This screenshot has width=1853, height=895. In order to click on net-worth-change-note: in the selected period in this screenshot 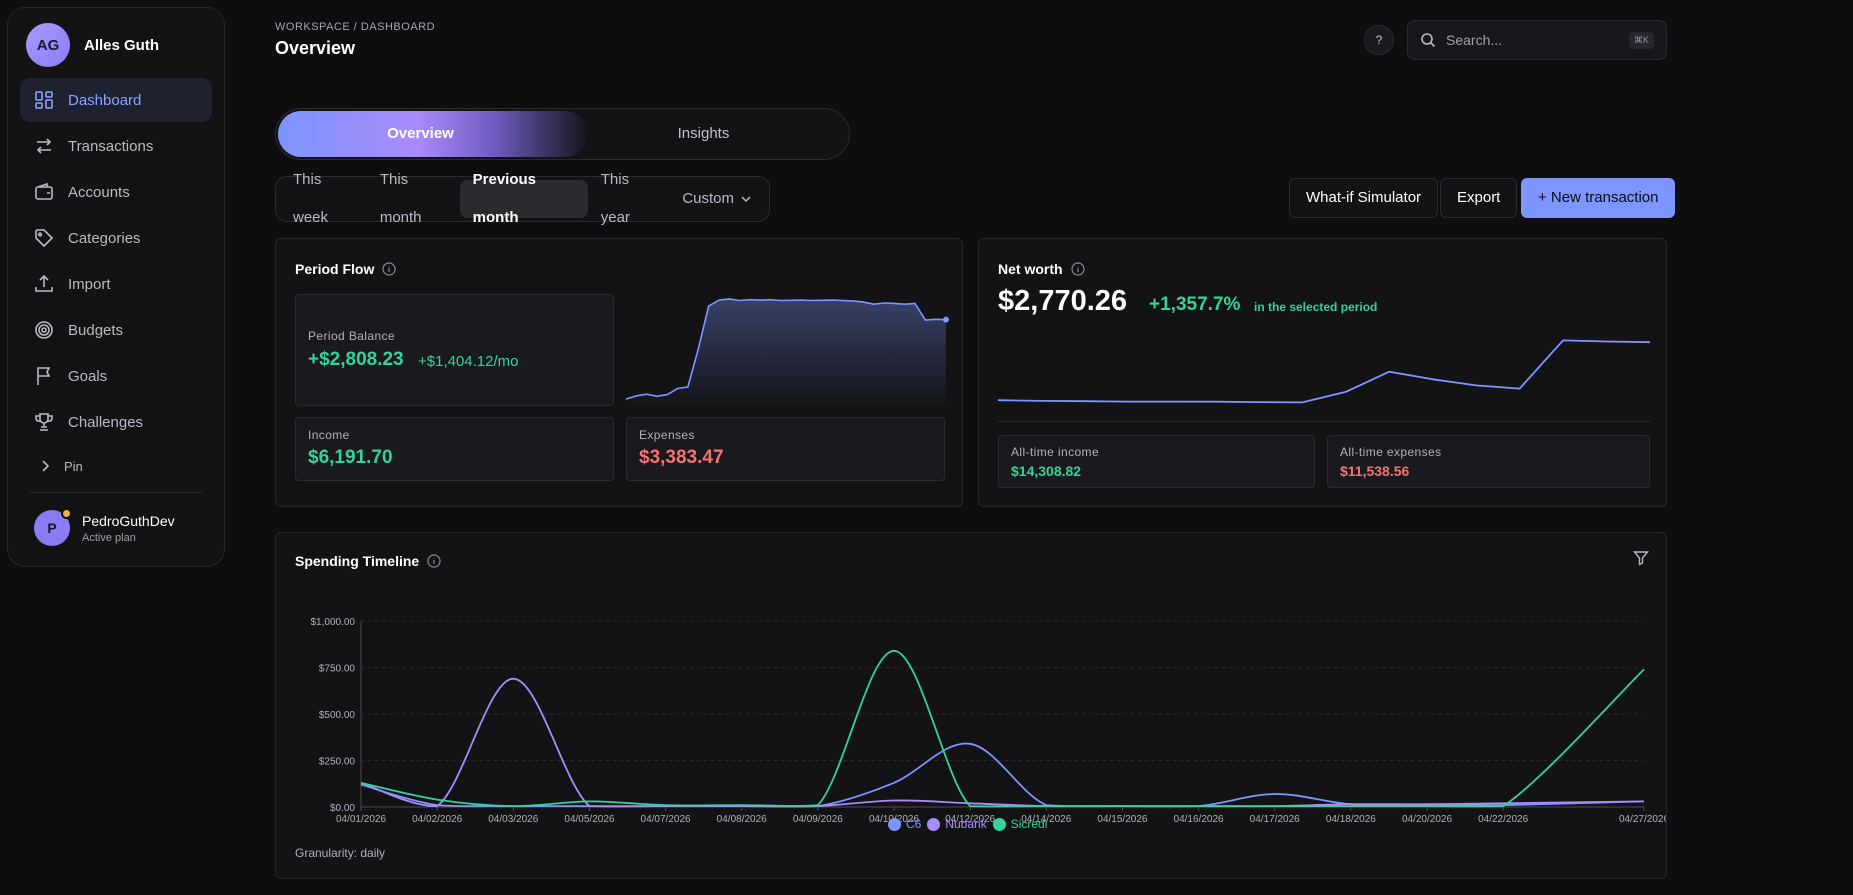, I will do `click(1316, 307)`.